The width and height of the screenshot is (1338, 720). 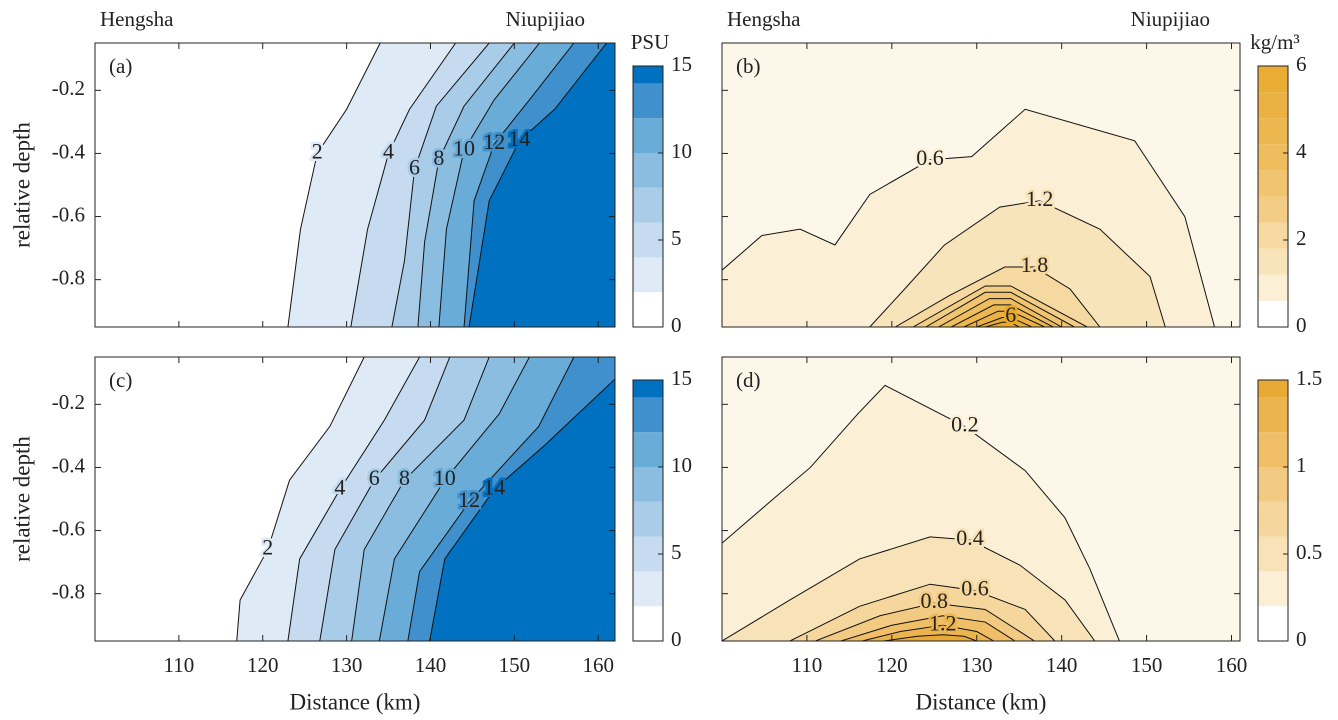 What do you see at coordinates (445, 477) in the screenshot?
I see `contour-label: 10` at bounding box center [445, 477].